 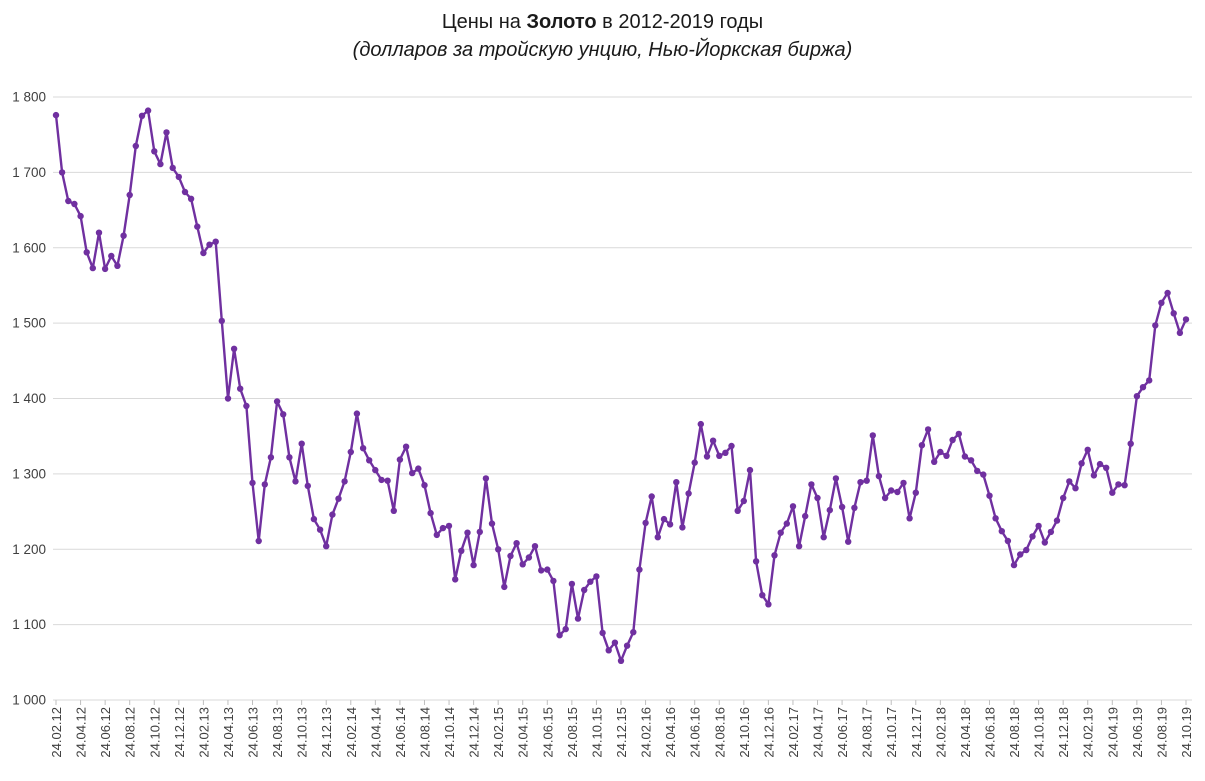 I want to click on x-tick-label: 24.10.13, so click(x=302, y=732).